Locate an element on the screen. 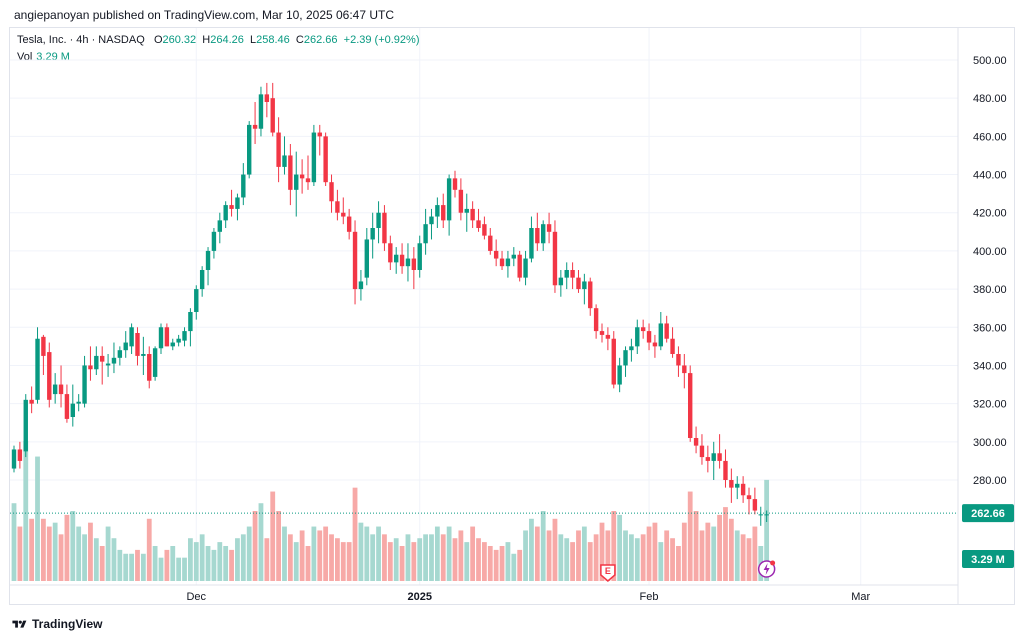 Image resolution: width=1024 pixels, height=641 pixels. y-tick-label: 320.00 is located at coordinates (990, 405).